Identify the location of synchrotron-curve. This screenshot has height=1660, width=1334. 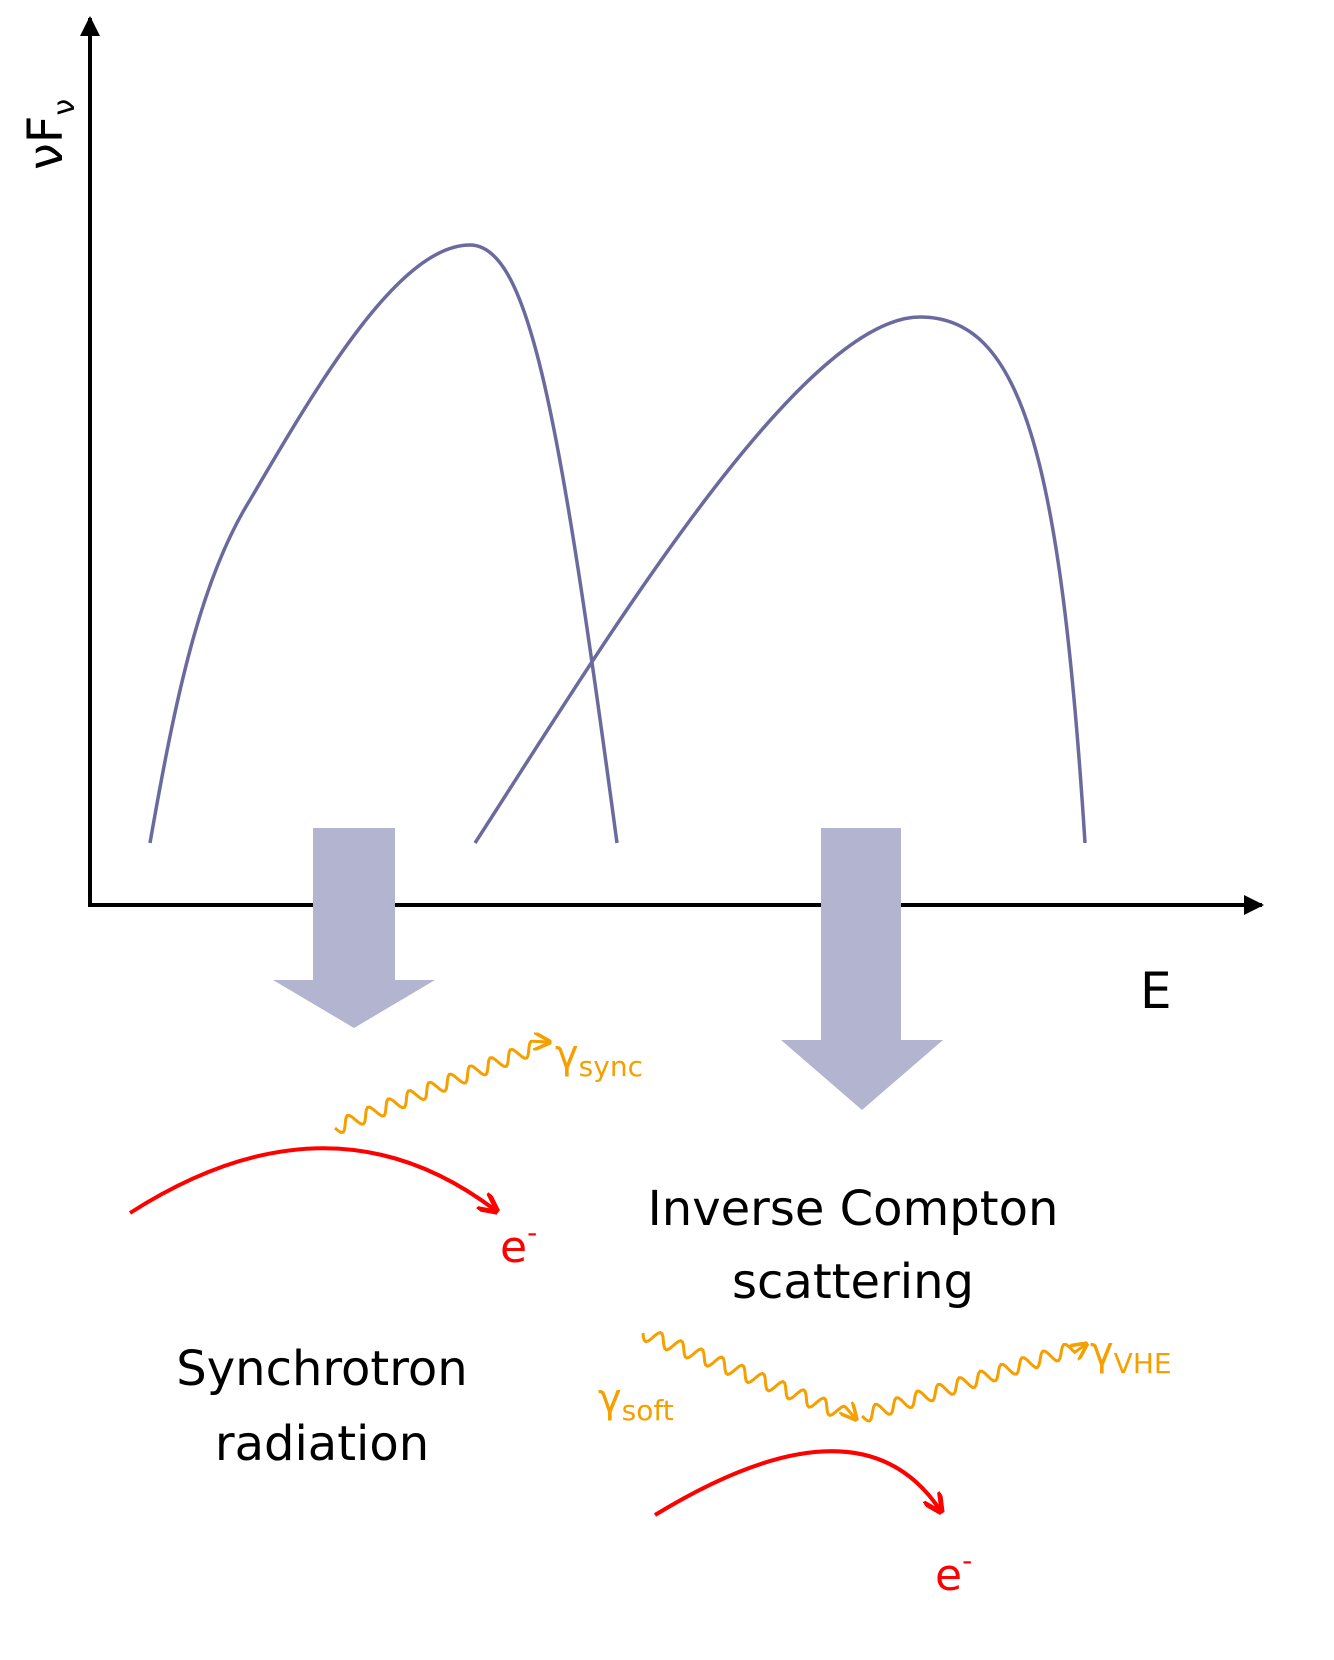
(383, 543).